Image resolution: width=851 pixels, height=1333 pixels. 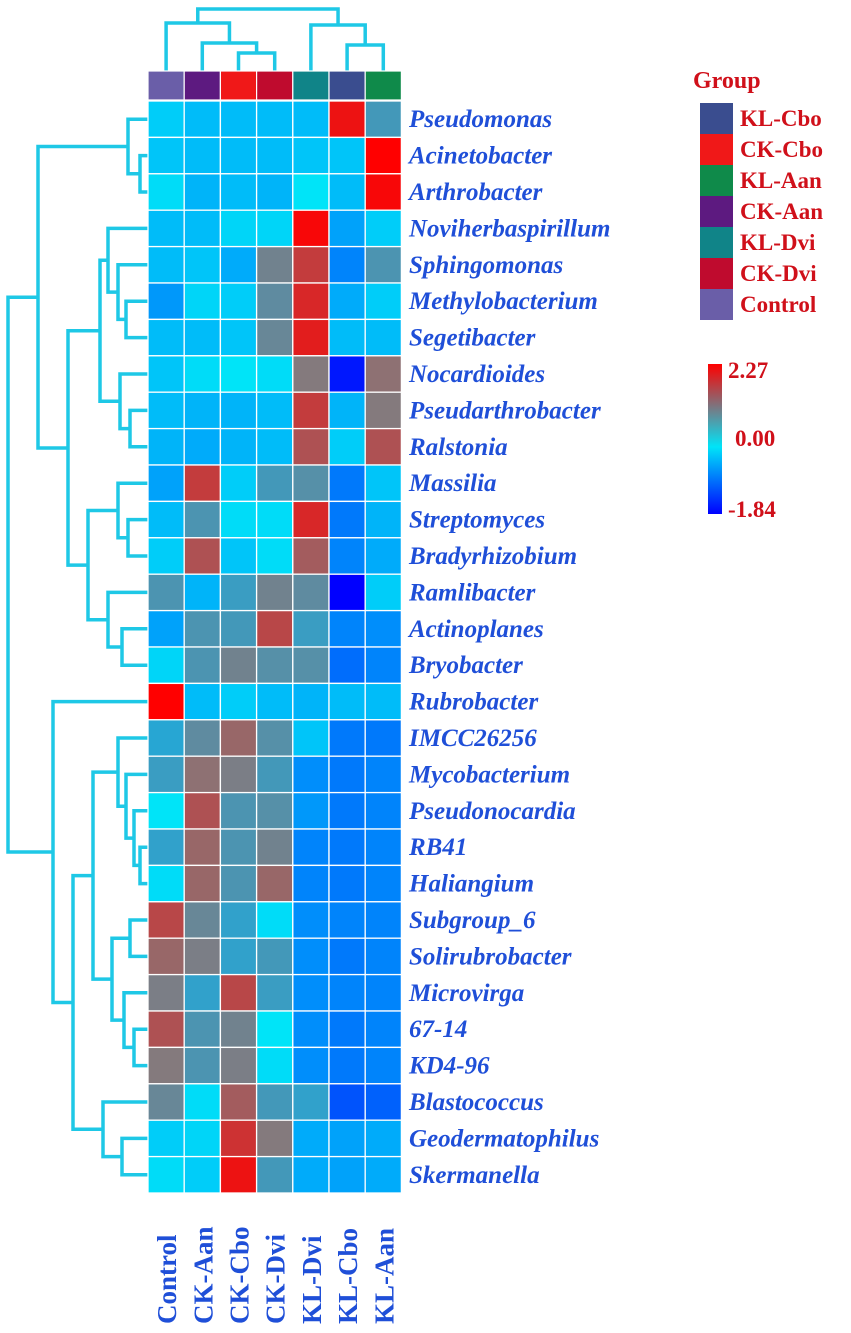 I want to click on row-label: Geodermatophilus, so click(x=504, y=1138).